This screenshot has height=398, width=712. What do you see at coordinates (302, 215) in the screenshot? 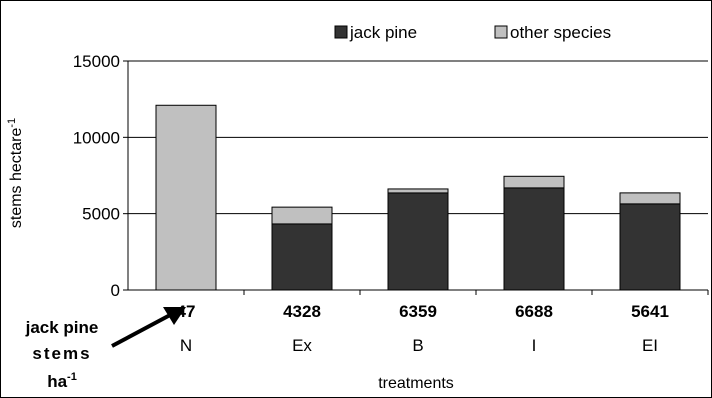
I see `bar-ex-other-species` at bounding box center [302, 215].